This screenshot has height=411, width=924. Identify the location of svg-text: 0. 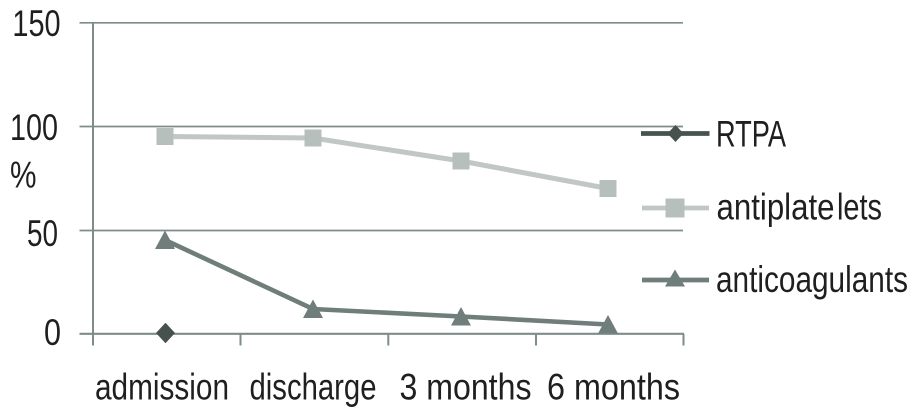
(52, 332).